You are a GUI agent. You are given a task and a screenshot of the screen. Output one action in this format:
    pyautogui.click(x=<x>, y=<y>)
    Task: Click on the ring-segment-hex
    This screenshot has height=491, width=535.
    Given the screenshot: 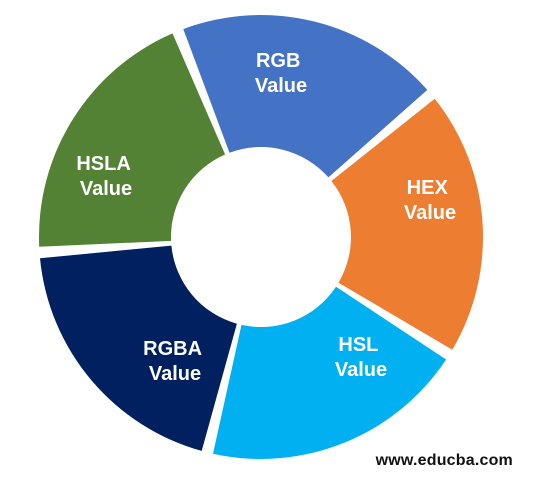 What is the action you would take?
    pyautogui.click(x=407, y=224)
    